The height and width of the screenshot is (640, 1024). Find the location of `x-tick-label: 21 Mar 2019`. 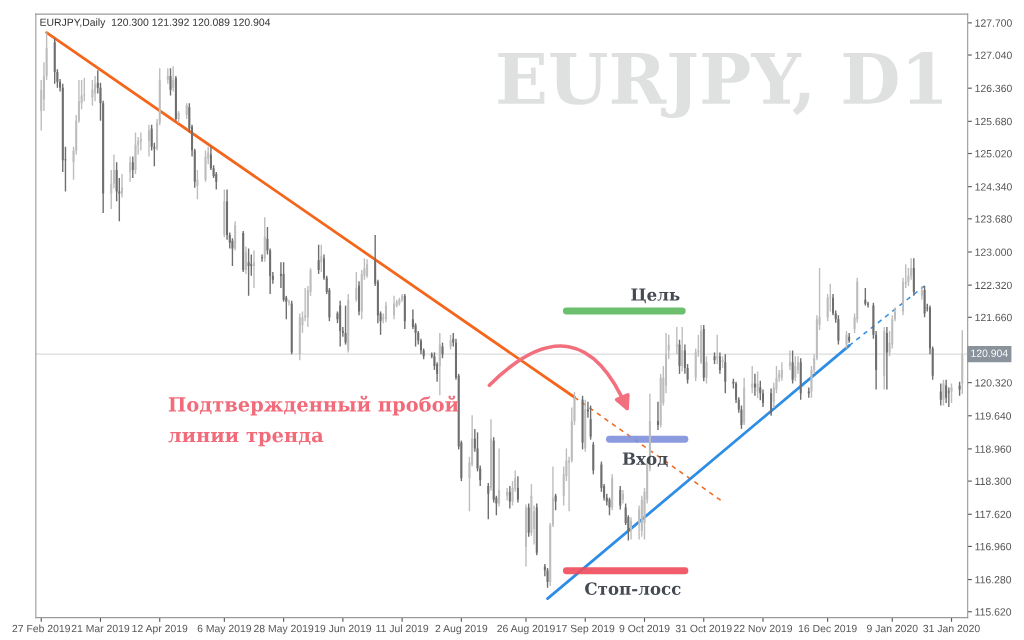

x-tick-label: 21 Mar 2019 is located at coordinates (100, 628).